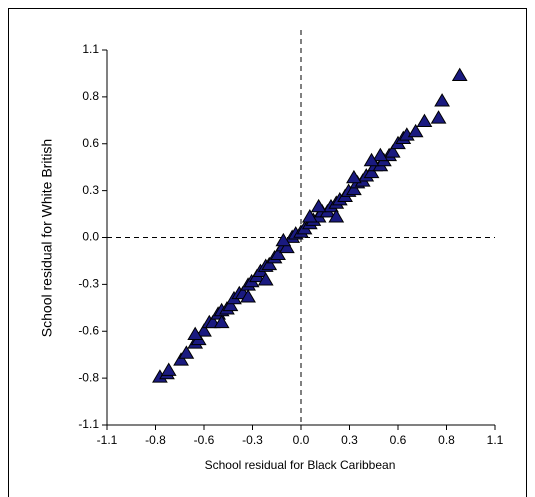  Describe the element at coordinates (495, 440) in the screenshot. I see `x-tick-label: 1.1` at that location.